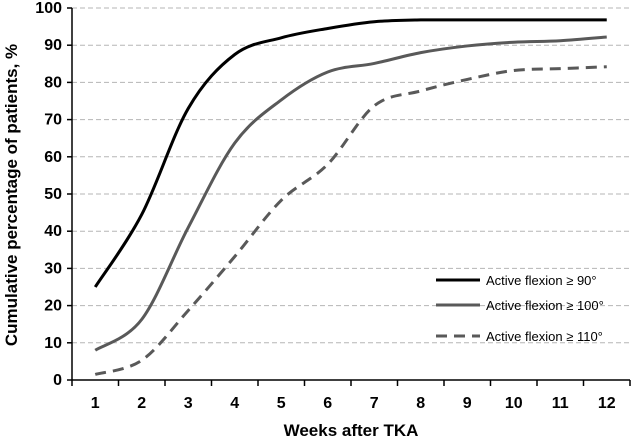 This screenshot has height=441, width=641. What do you see at coordinates (53, 268) in the screenshot?
I see `y-tick-label: 30` at bounding box center [53, 268].